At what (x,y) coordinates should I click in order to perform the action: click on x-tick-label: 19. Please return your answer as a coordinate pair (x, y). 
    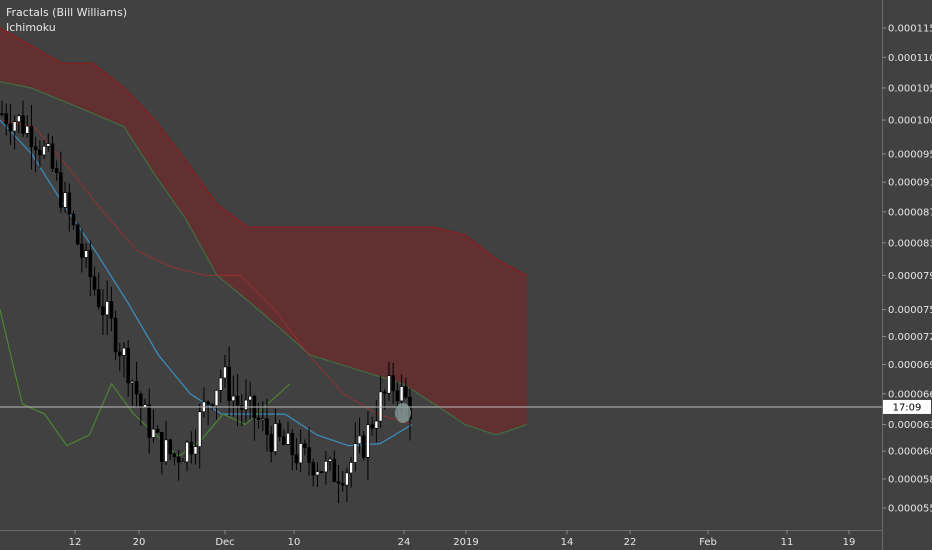
    Looking at the image, I should click on (849, 542).